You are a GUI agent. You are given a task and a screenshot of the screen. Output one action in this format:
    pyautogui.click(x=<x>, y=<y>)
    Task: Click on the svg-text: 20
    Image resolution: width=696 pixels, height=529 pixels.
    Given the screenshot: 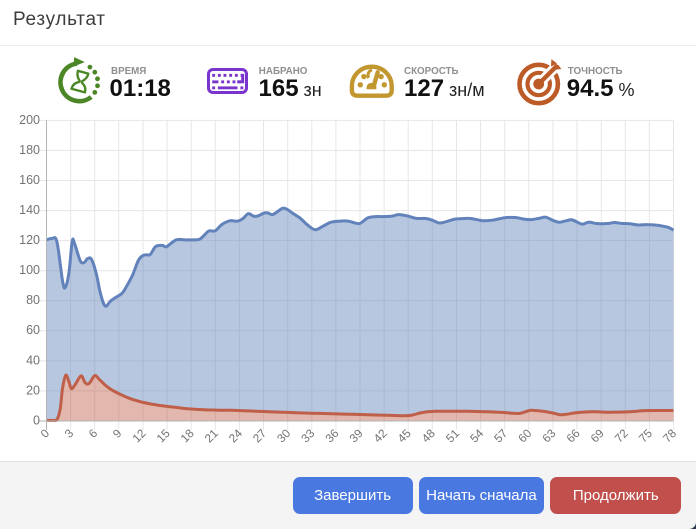 What is the action you would take?
    pyautogui.click(x=33, y=390)
    